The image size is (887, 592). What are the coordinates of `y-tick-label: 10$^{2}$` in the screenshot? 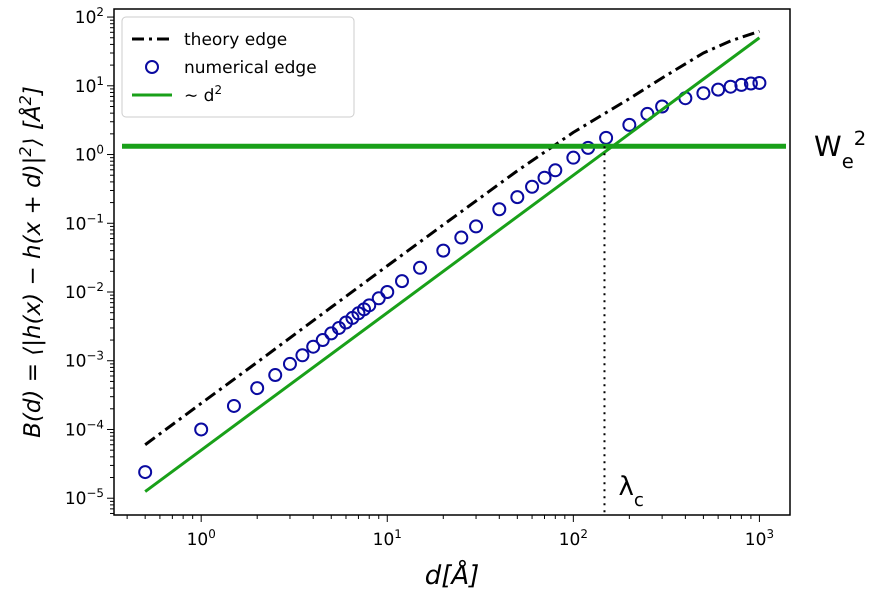 It's located at (89, 16).